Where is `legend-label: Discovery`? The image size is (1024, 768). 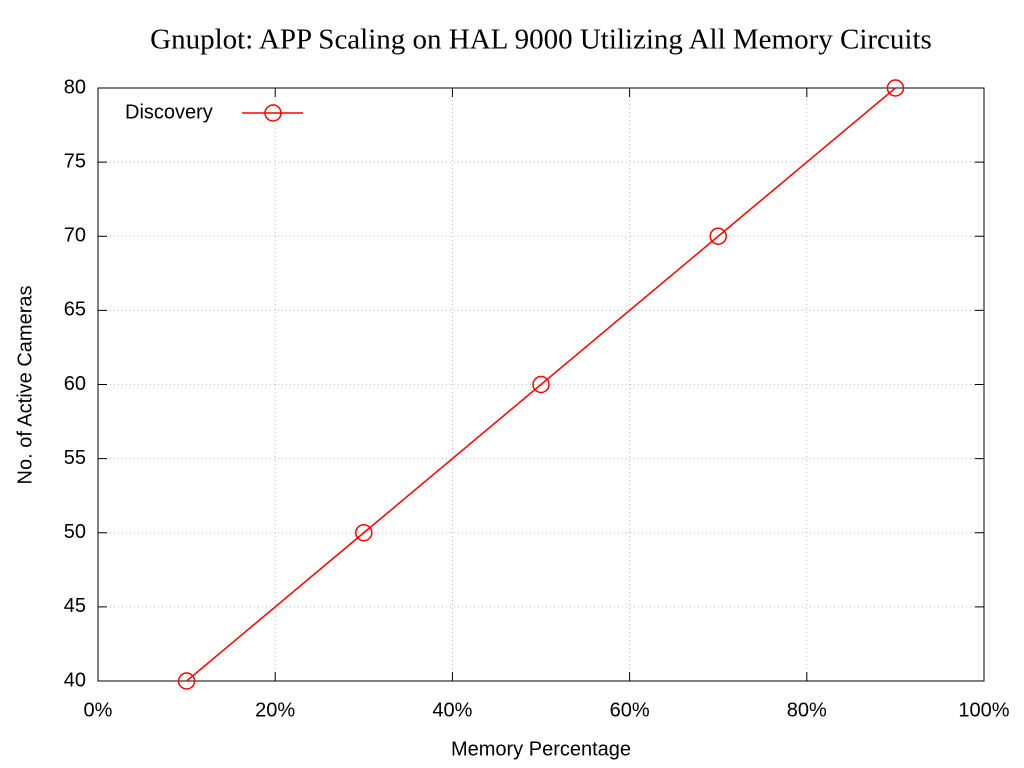
legend-label: Discovery is located at coordinates (169, 112).